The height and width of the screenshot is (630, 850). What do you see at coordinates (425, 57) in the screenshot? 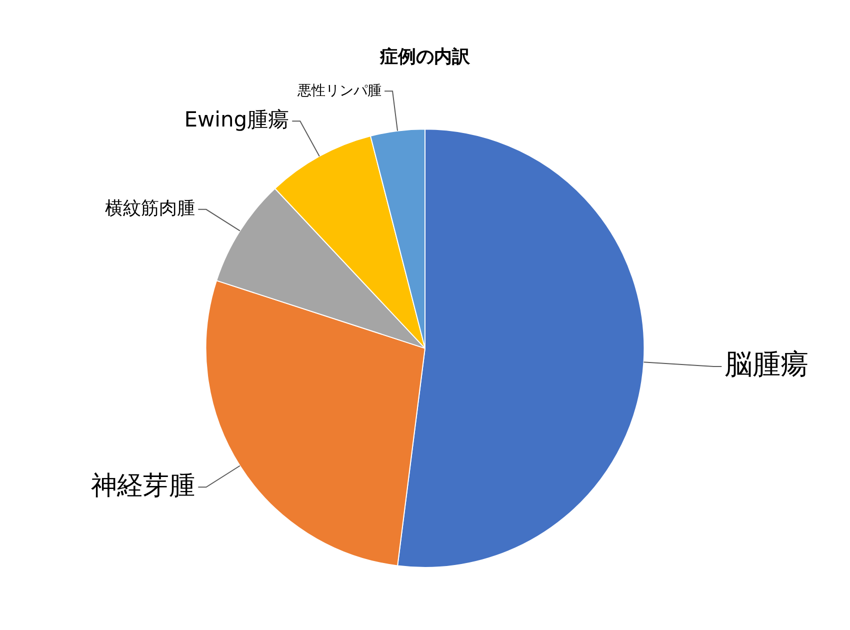
I see `chart-title: 症例の内訳` at bounding box center [425, 57].